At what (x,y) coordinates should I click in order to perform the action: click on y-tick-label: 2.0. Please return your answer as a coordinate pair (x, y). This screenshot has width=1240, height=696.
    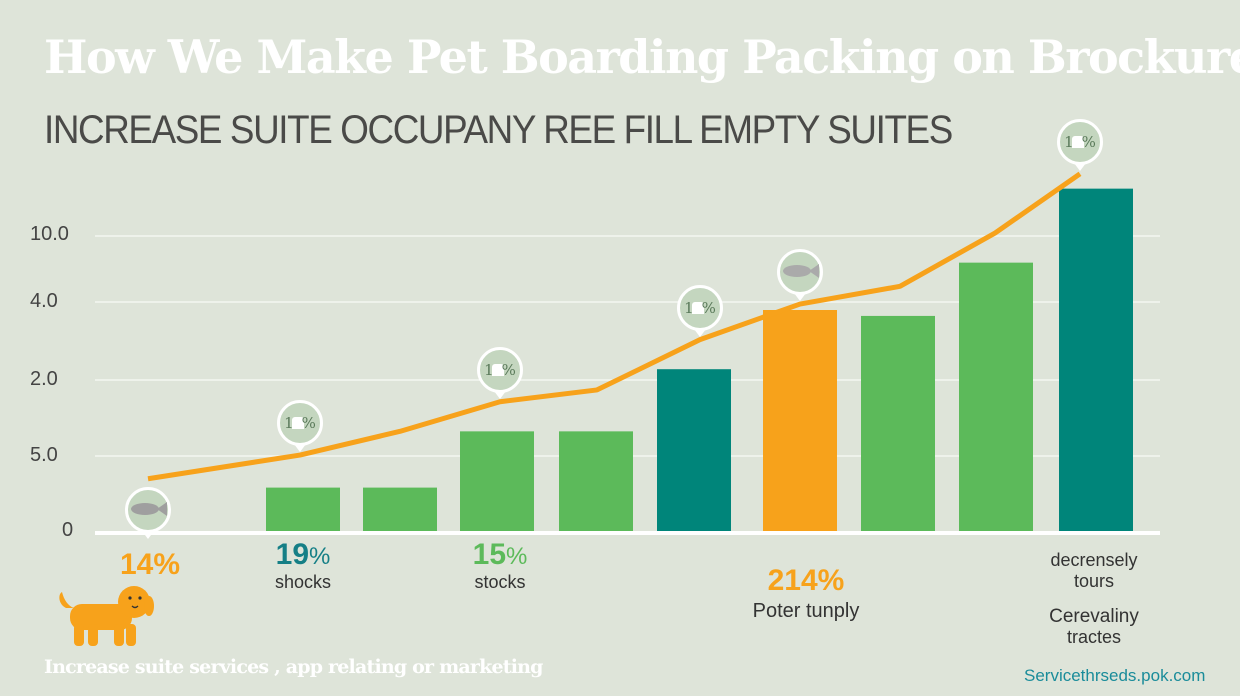
    Looking at the image, I should click on (44, 379).